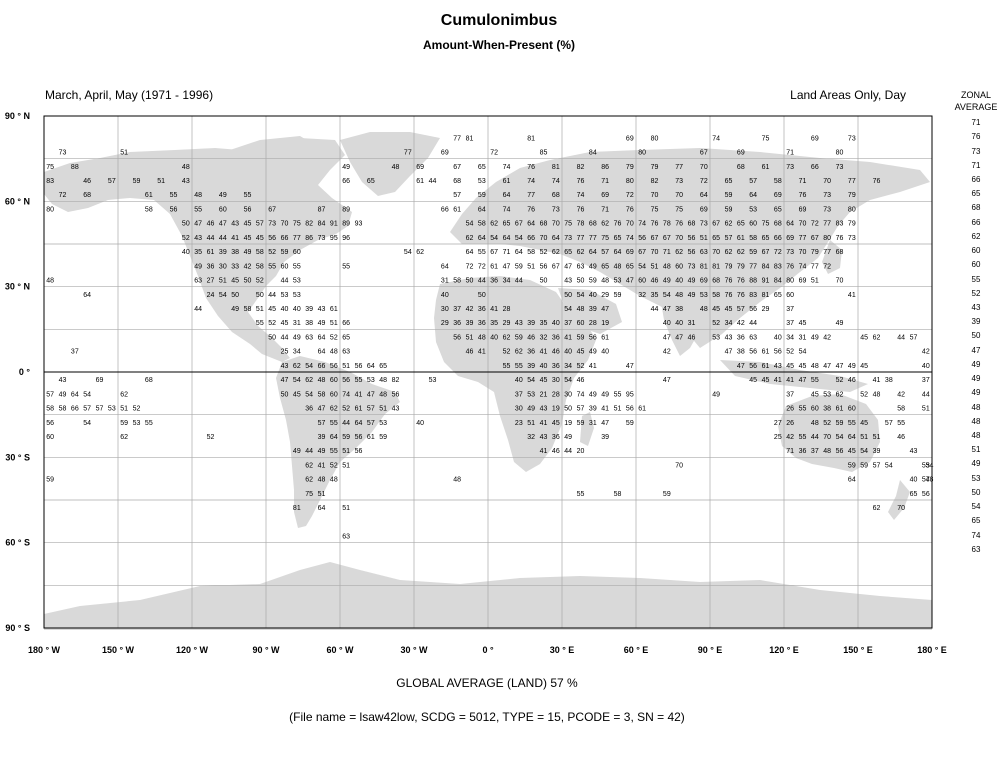  Describe the element at coordinates (976, 350) in the screenshot. I see `zonal-average-value: 47` at that location.